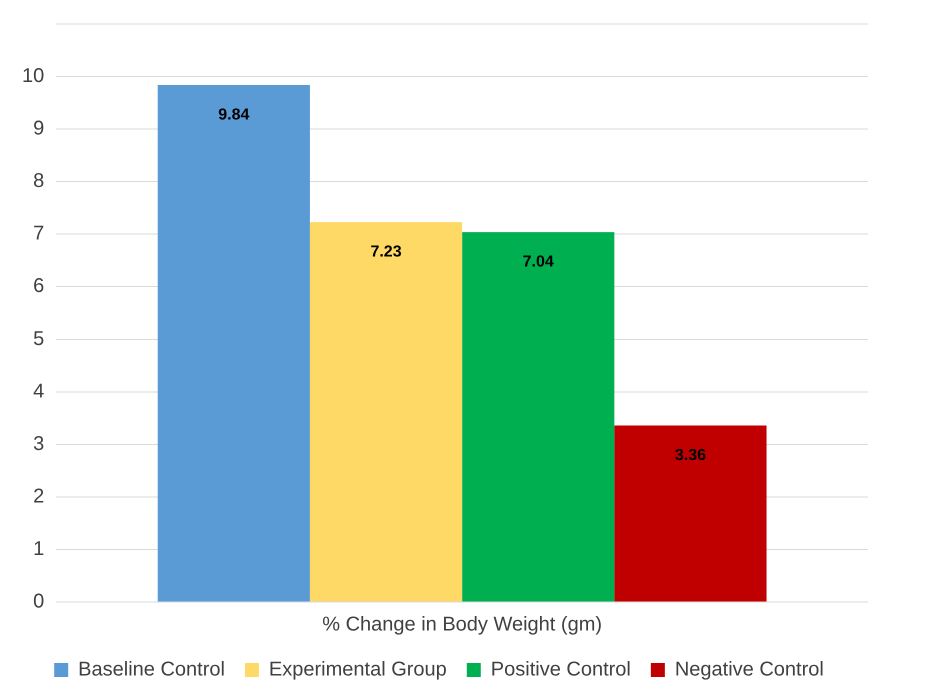 This screenshot has height=700, width=928. Describe the element at coordinates (462, 625) in the screenshot. I see `x-tick-label: % Change in Body Weight (gm)` at that location.